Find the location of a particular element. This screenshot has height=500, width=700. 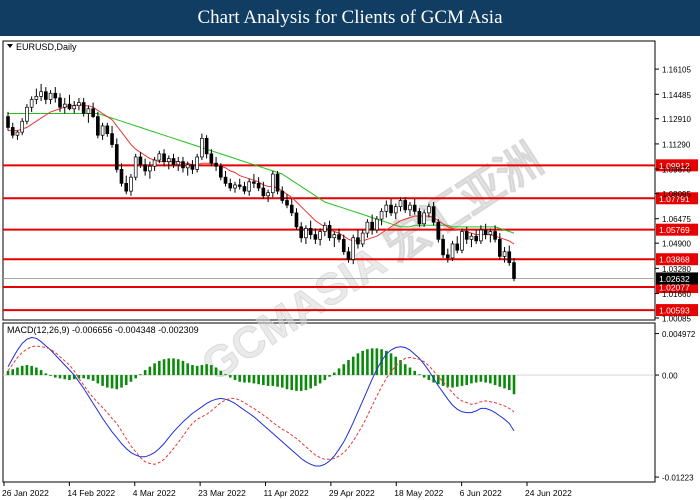

price-tick-label: 1.16105 is located at coordinates (676, 70).